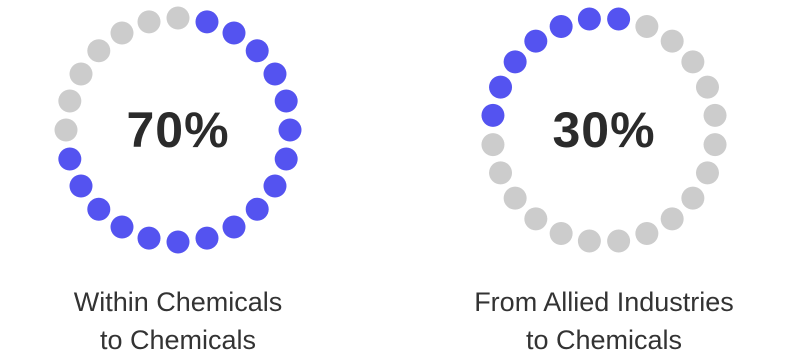 The height and width of the screenshot is (364, 785). I want to click on gauge-caption: Within Chemicals to Chemicals, so click(184, 321).